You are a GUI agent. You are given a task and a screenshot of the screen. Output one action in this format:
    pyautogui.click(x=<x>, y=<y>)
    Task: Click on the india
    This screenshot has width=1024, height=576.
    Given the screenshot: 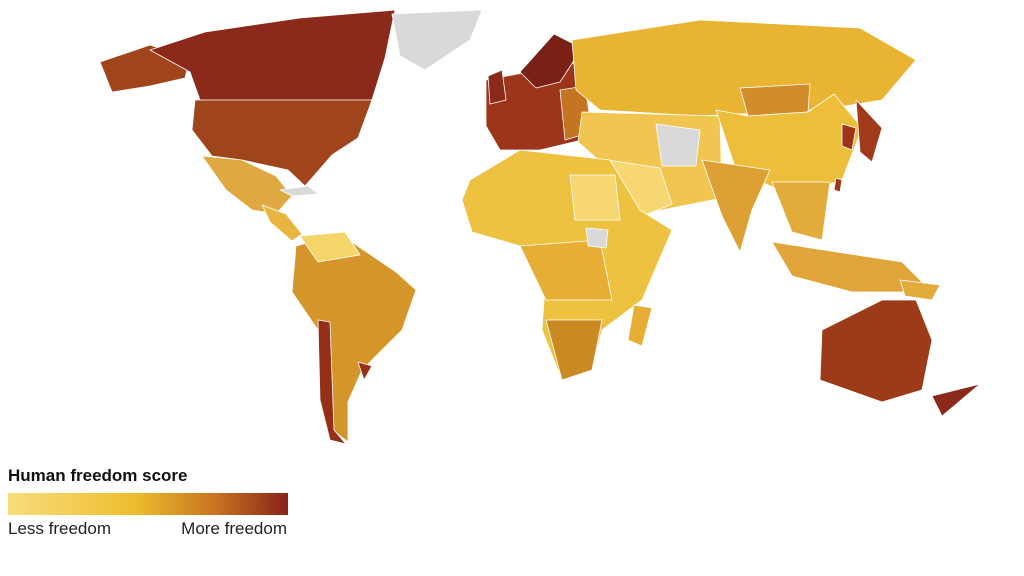 What is the action you would take?
    pyautogui.click(x=736, y=206)
    